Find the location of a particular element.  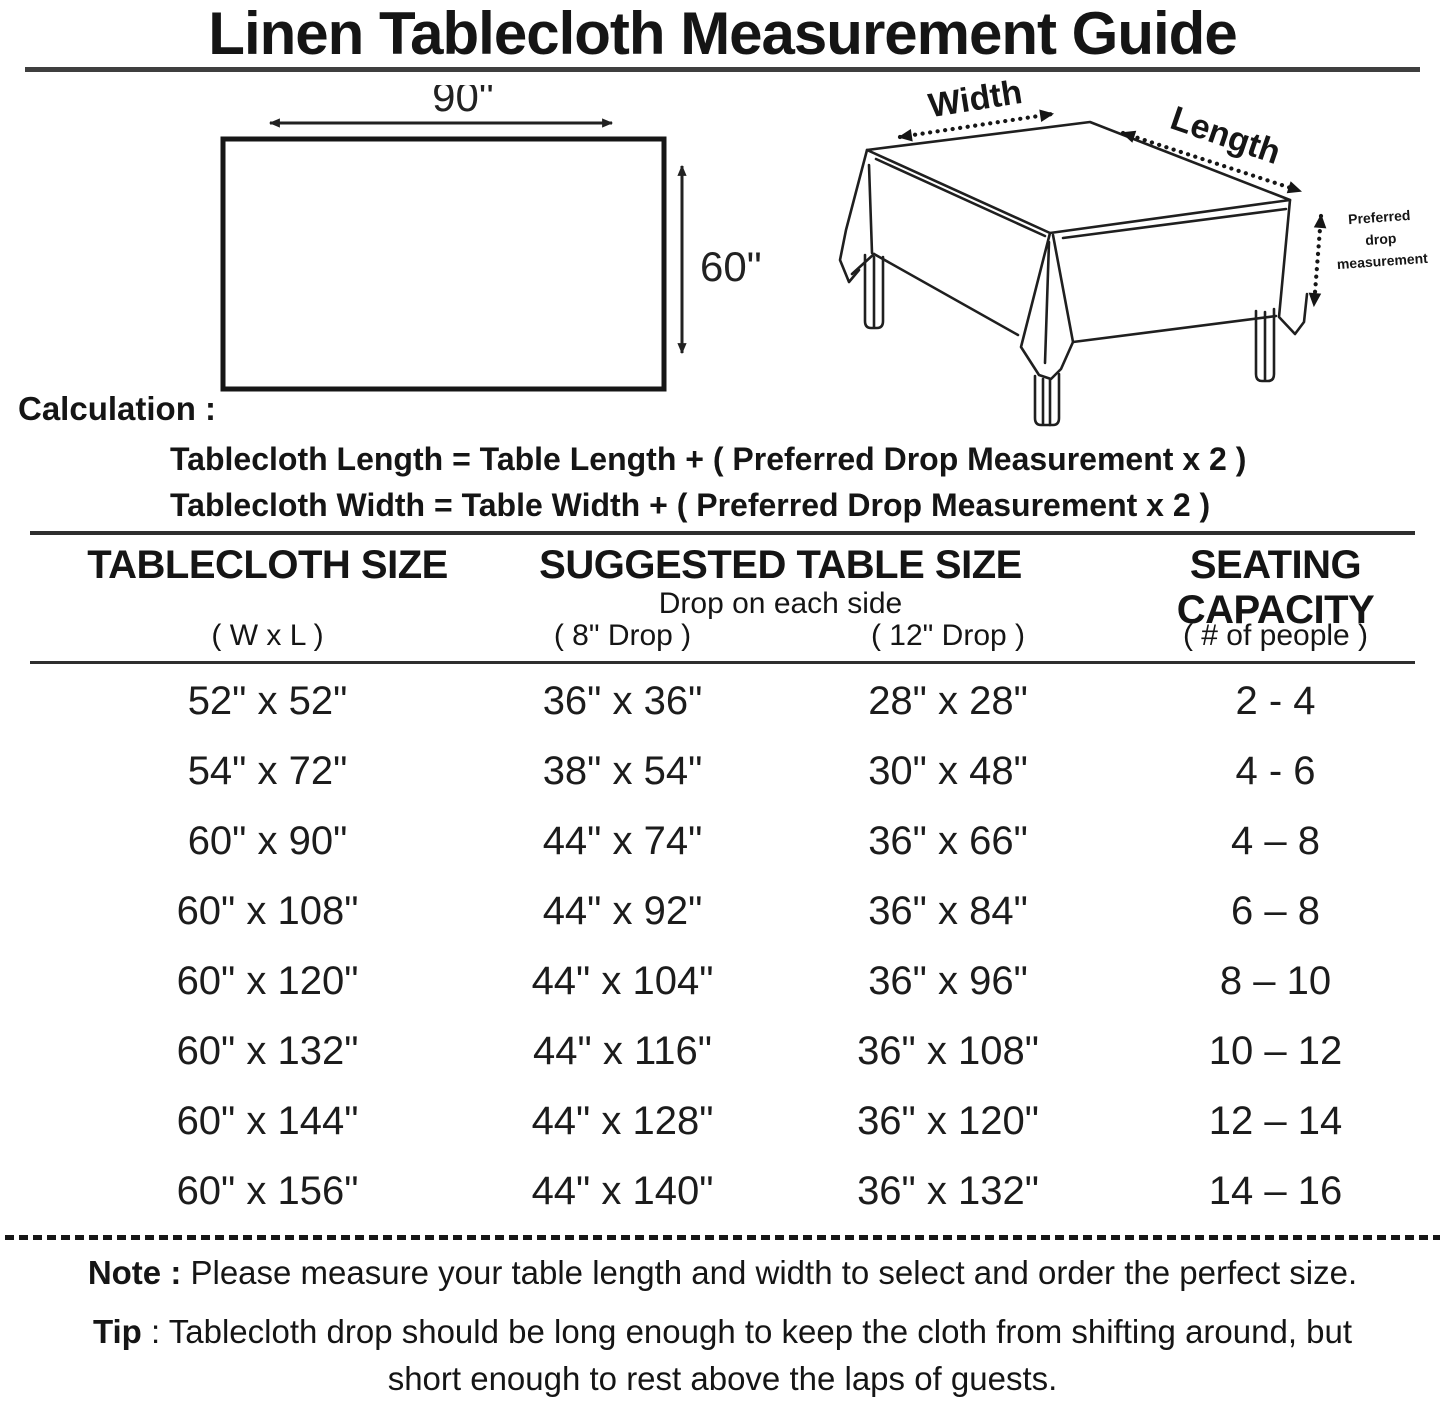

tablecloth-size-cell: 60" x 108" is located at coordinates (267, 910).